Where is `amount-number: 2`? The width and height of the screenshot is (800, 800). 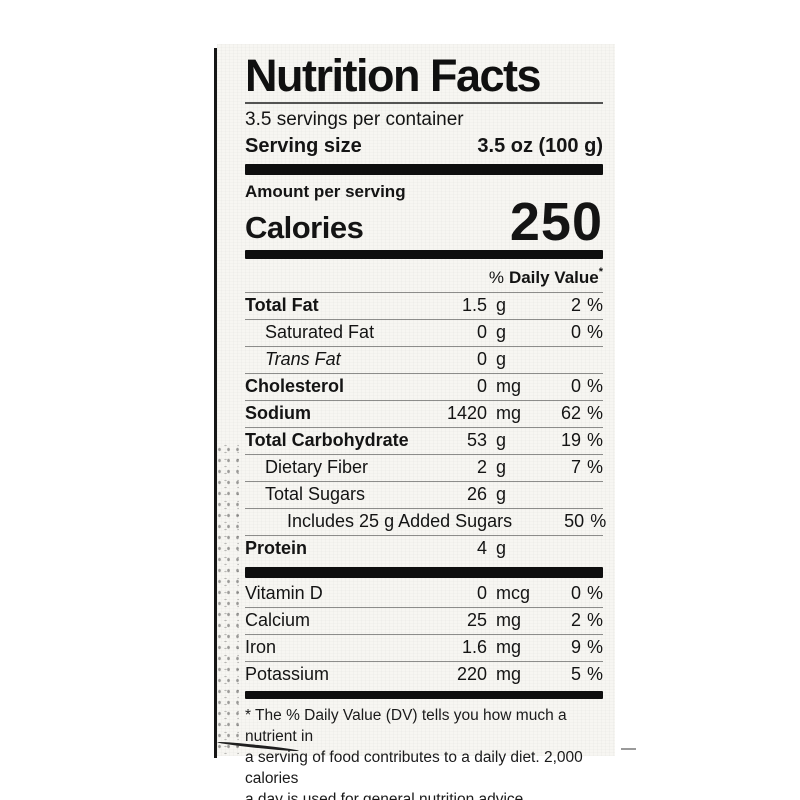 amount-number: 2 is located at coordinates (481, 467).